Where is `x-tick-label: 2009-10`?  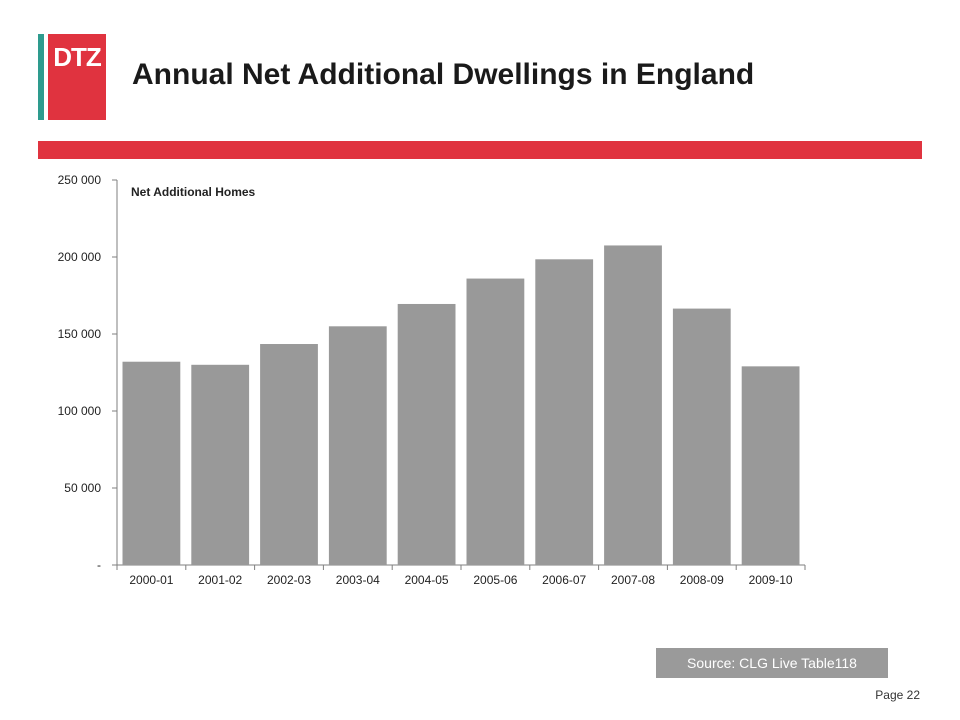
x-tick-label: 2009-10 is located at coordinates (771, 580).